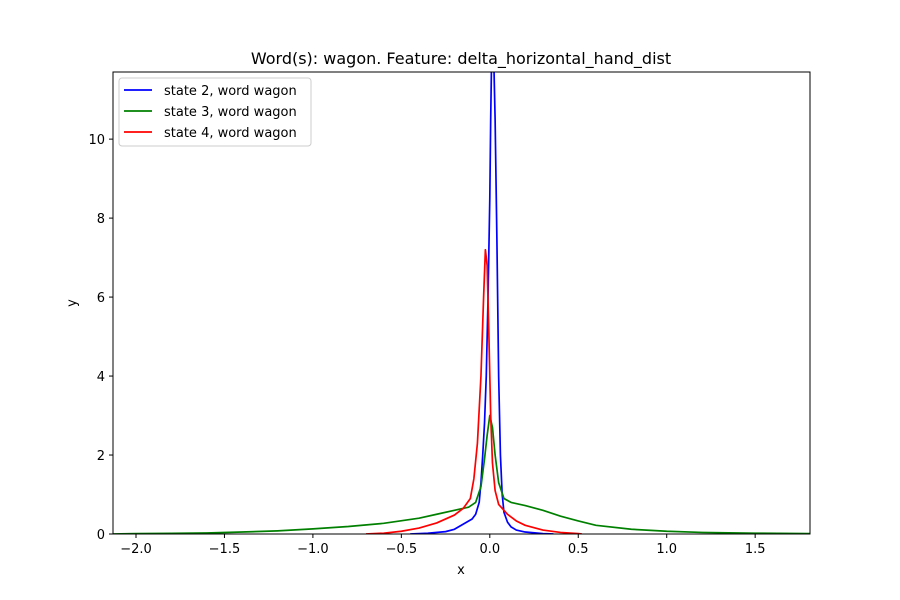 The width and height of the screenshot is (900, 600). What do you see at coordinates (225, 549) in the screenshot?
I see `x-tick-label: −1.5` at bounding box center [225, 549].